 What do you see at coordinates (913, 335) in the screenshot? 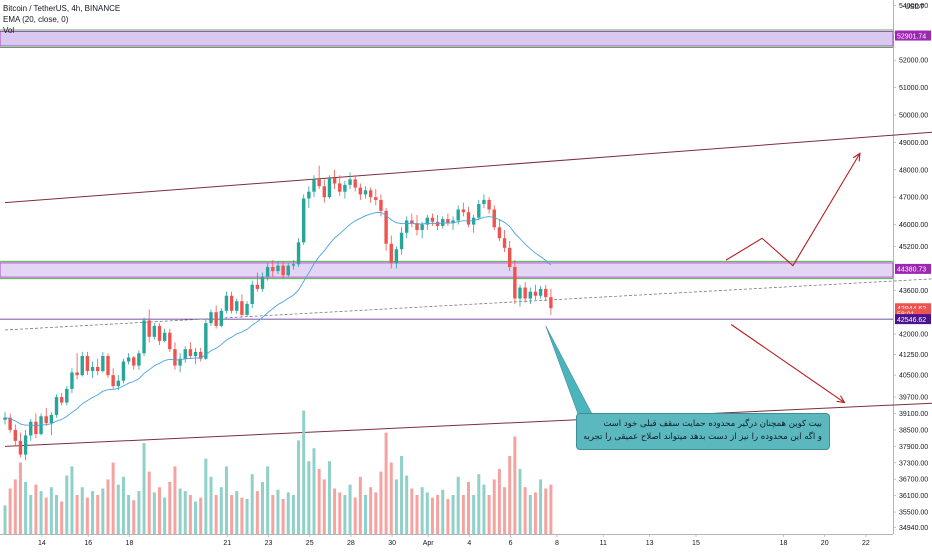
I see `price-tick-label: 42000.00` at bounding box center [913, 335].